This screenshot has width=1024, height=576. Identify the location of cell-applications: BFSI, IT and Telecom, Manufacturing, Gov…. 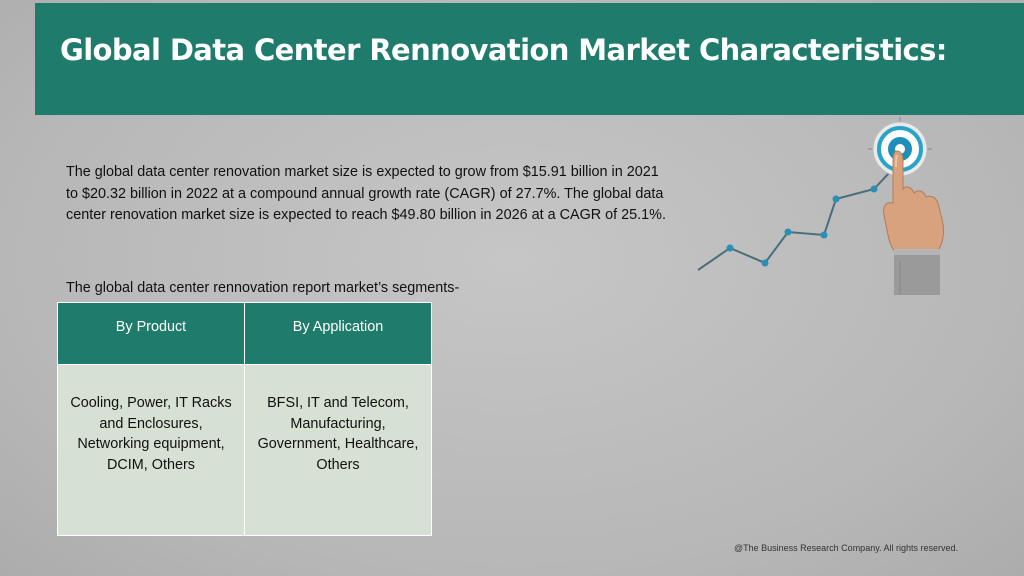
(338, 450).